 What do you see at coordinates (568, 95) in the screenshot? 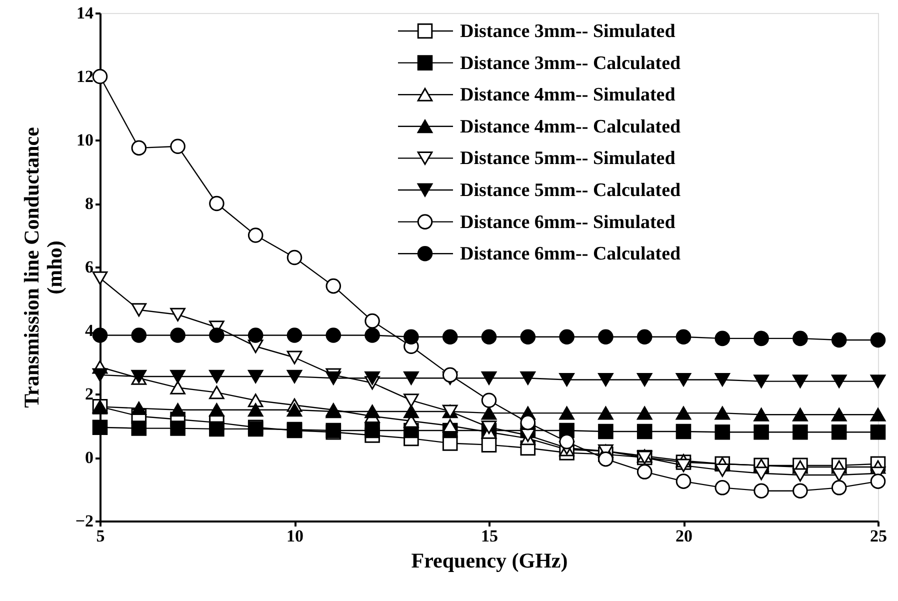
I see `legend-label: Distance 4mm-- Simulated` at bounding box center [568, 95].